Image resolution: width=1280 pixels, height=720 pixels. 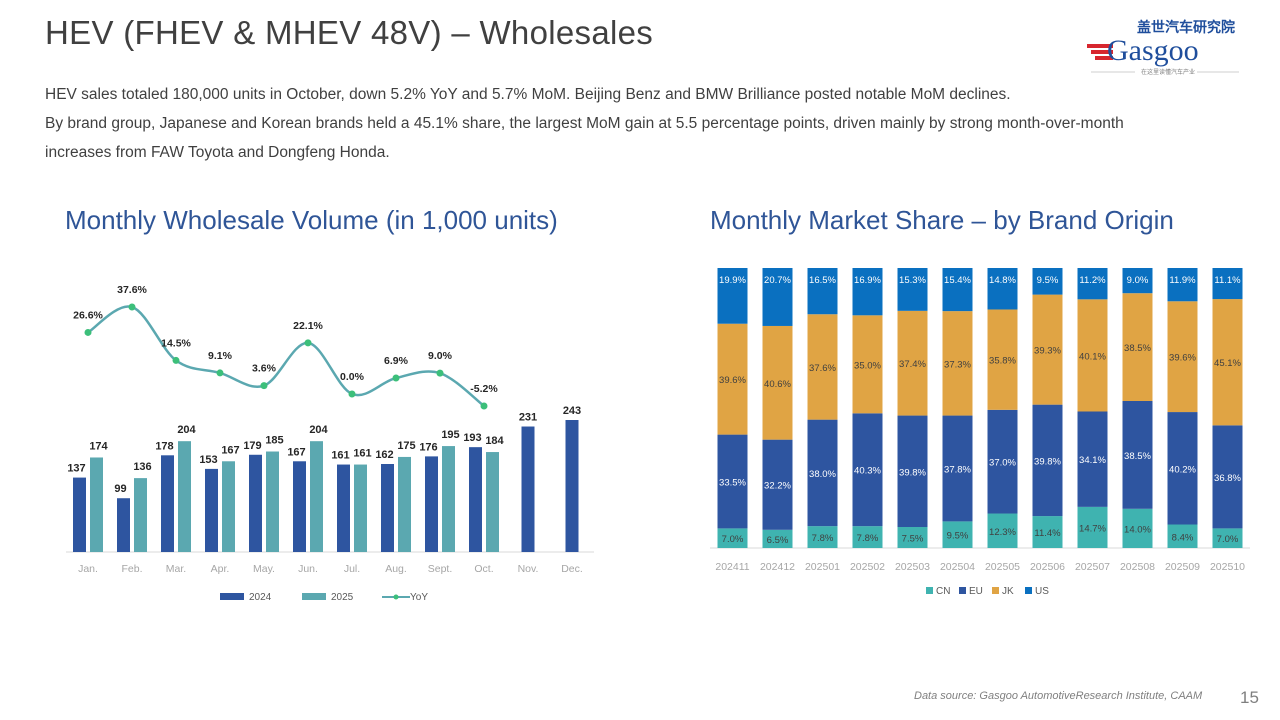 I want to click on x-tick-label: Mar., so click(x=176, y=569).